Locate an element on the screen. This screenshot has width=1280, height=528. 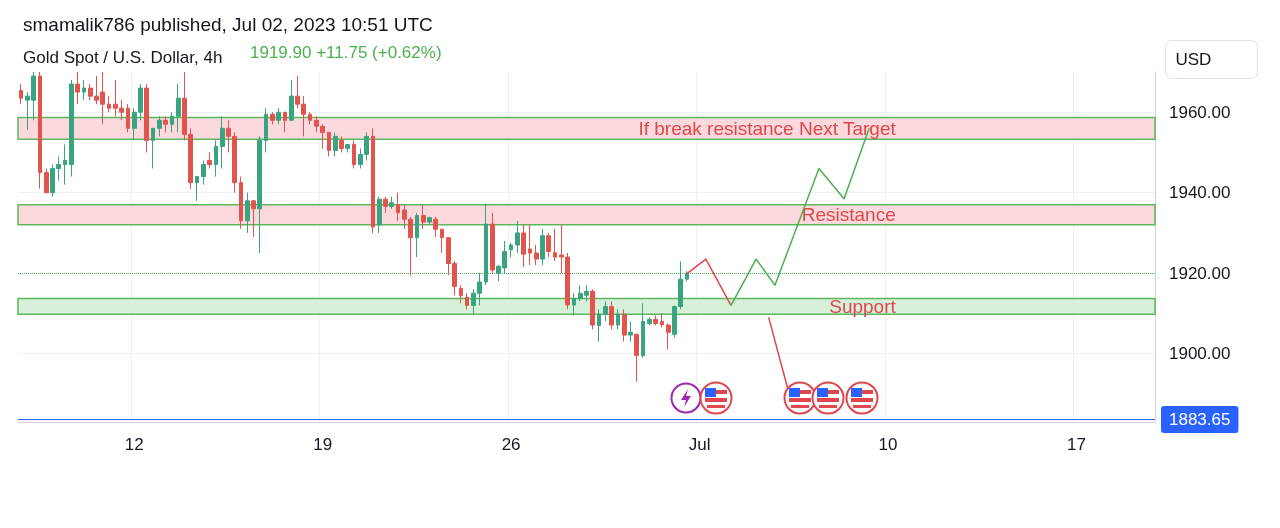
x-tick-label: 10 is located at coordinates (888, 444).